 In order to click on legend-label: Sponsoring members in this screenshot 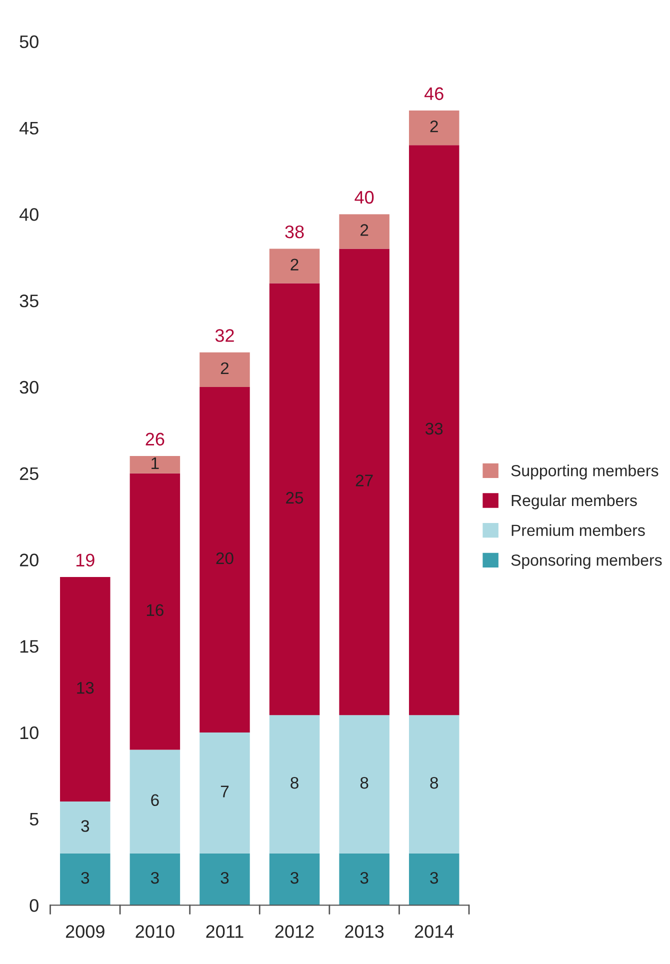, I will do `click(586, 561)`.